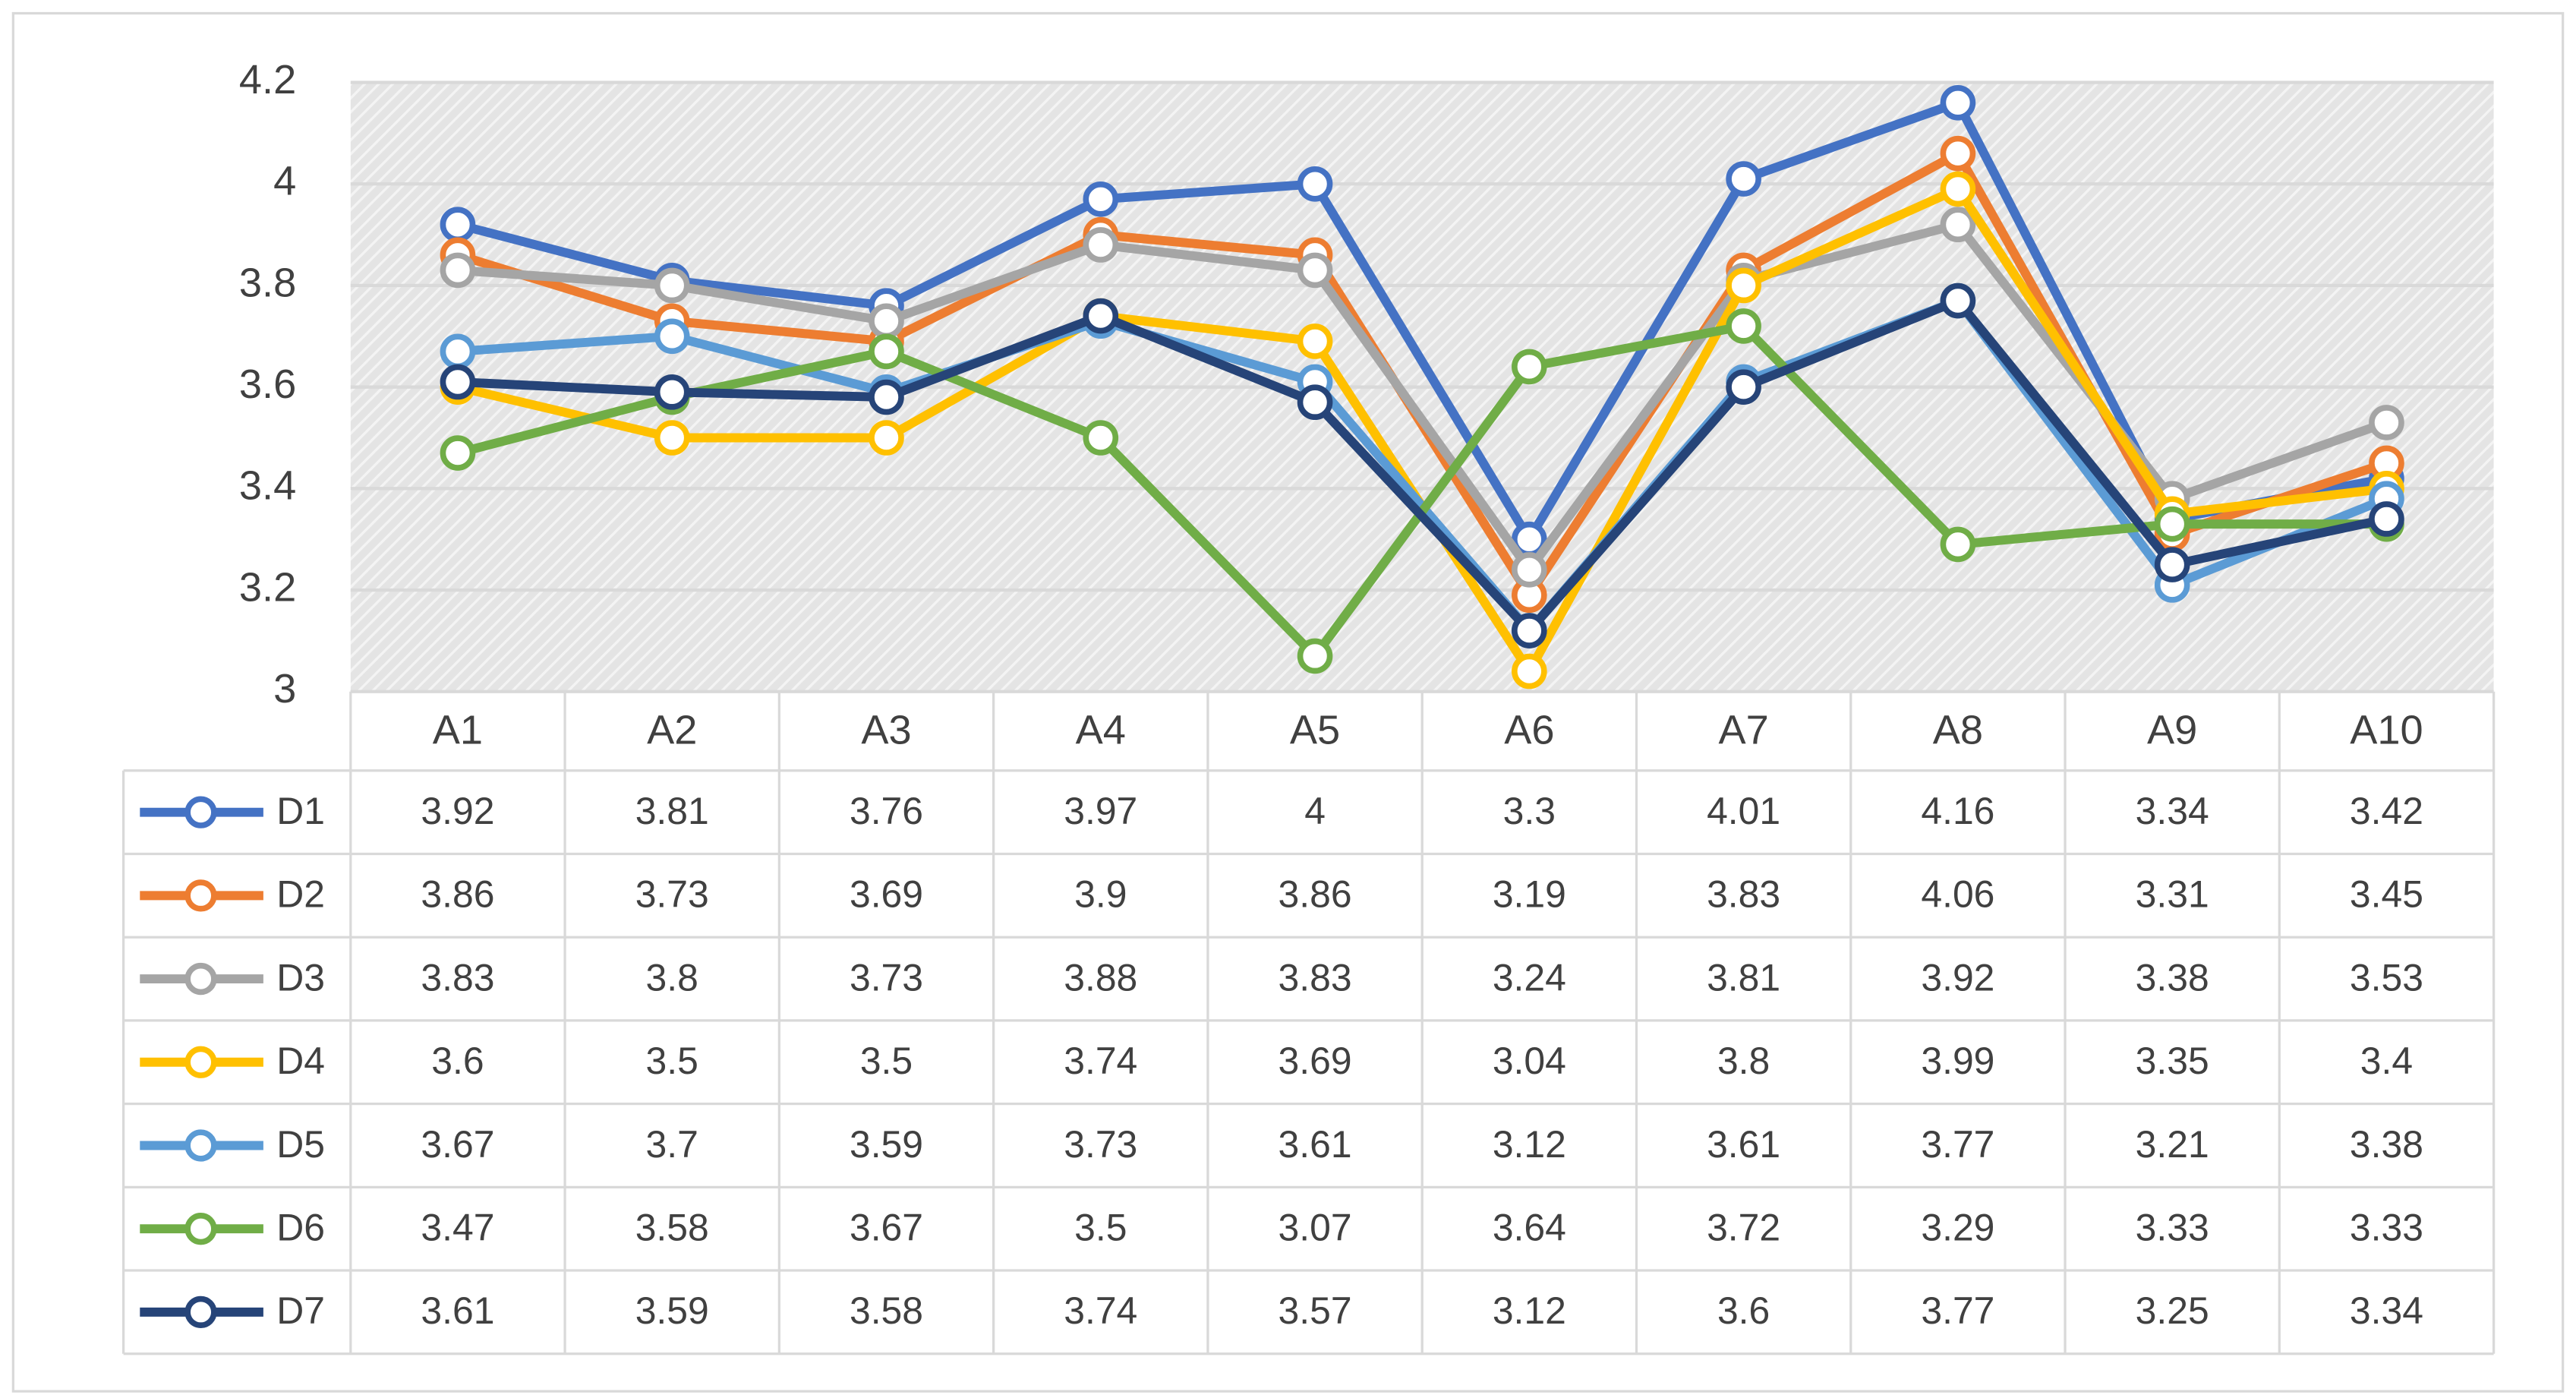 This screenshot has height=1398, width=2576. I want to click on x-tick-label: A8, so click(1958, 730).